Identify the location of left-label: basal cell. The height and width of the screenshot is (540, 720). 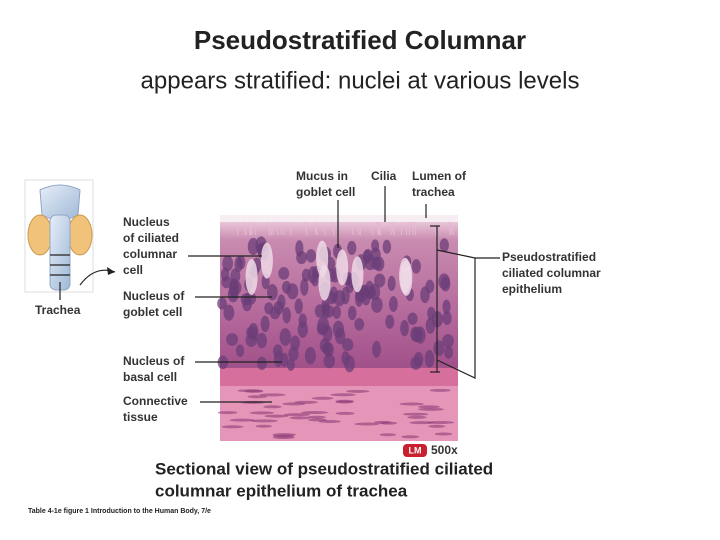
(150, 377).